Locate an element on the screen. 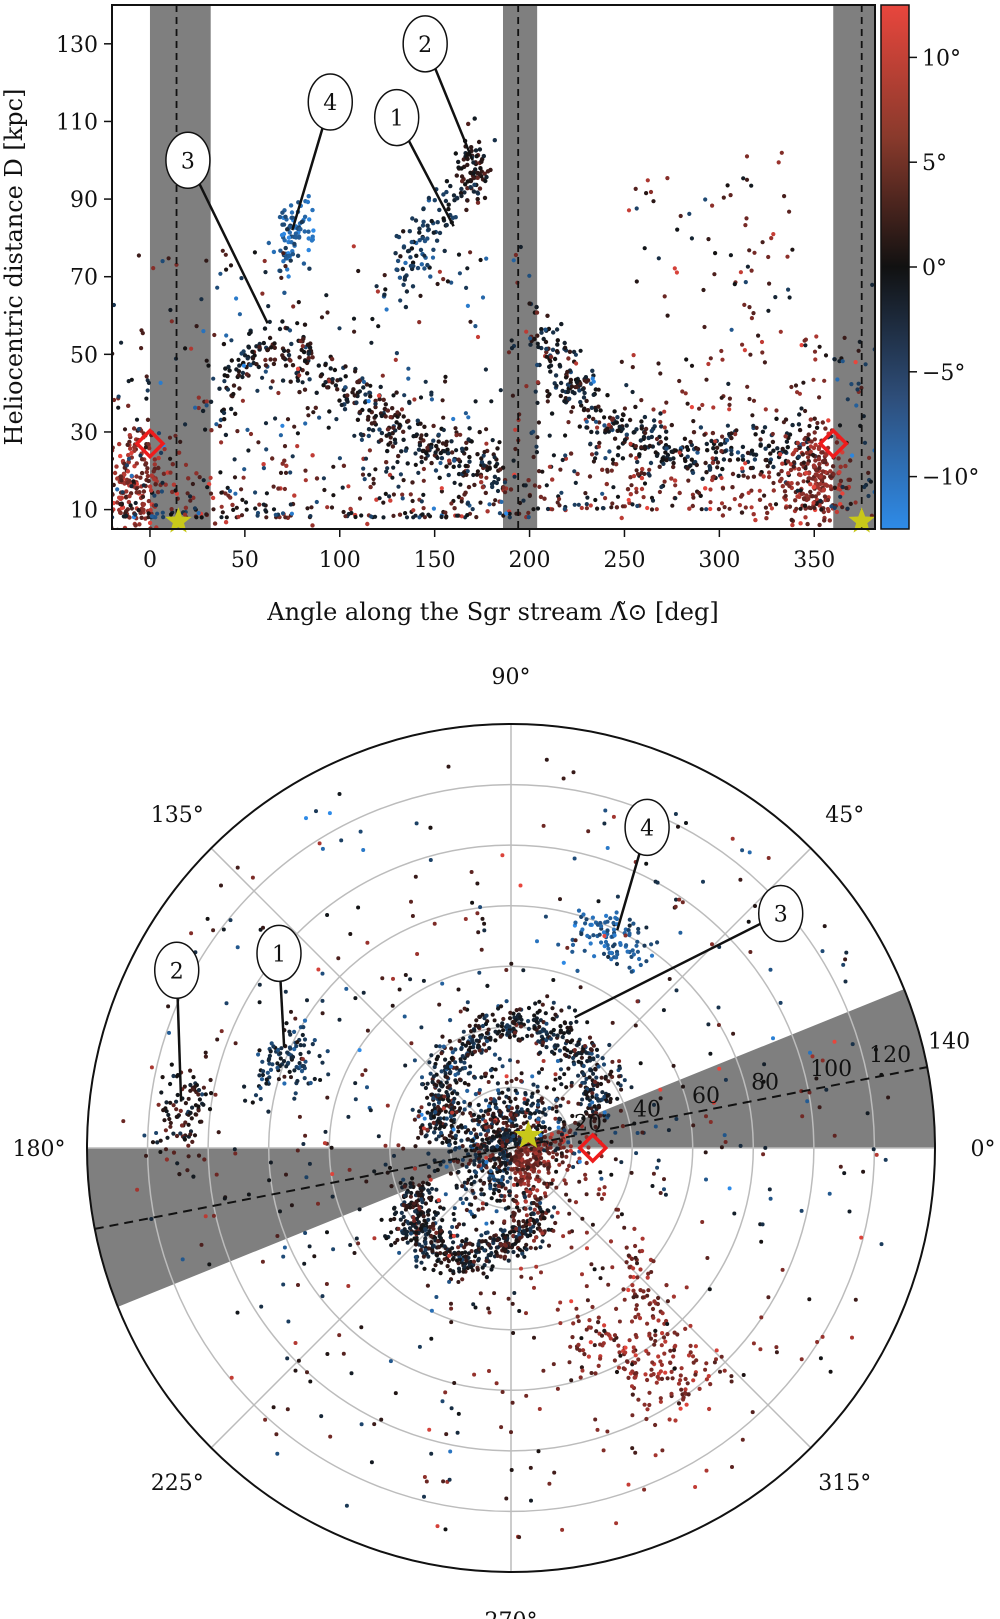  y-tick-label: 10 is located at coordinates (84, 511).